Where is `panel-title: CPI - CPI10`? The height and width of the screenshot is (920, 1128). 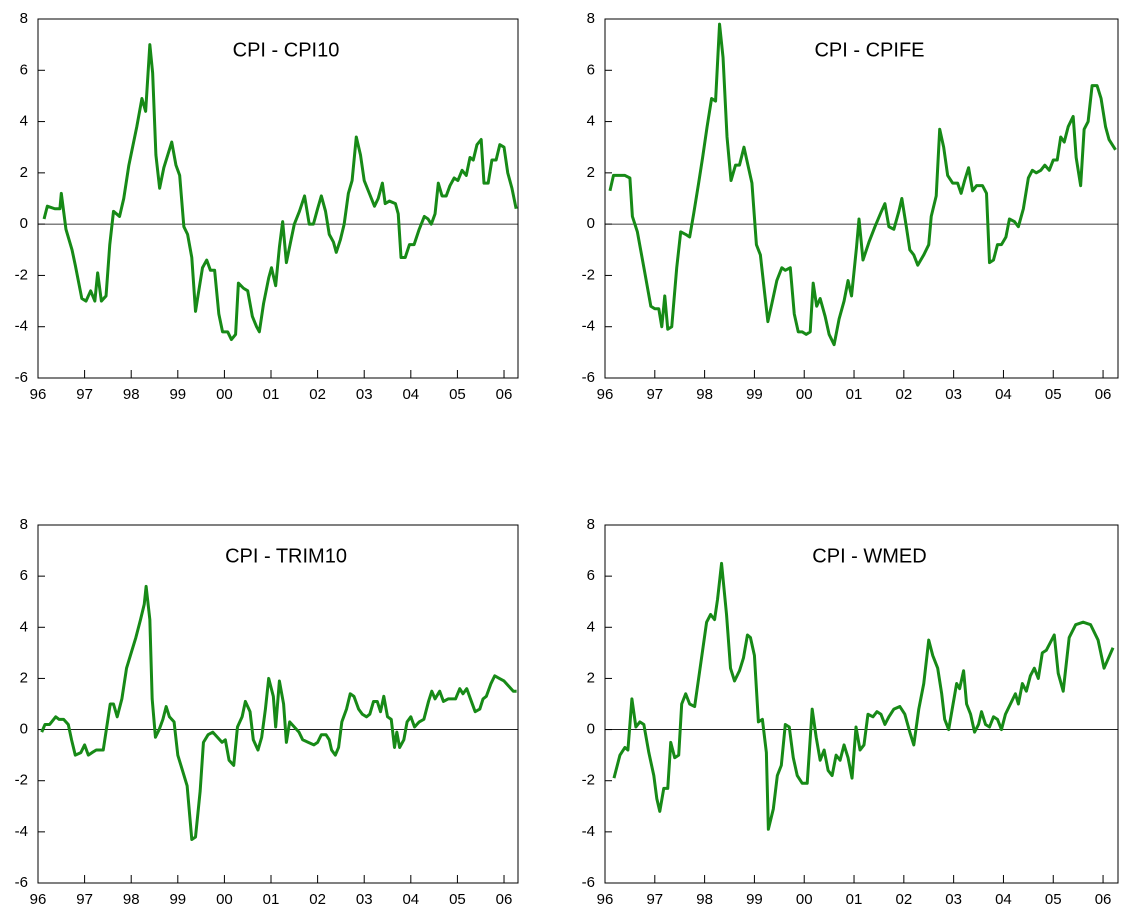
panel-title: CPI - CPI10 is located at coordinates (286, 50).